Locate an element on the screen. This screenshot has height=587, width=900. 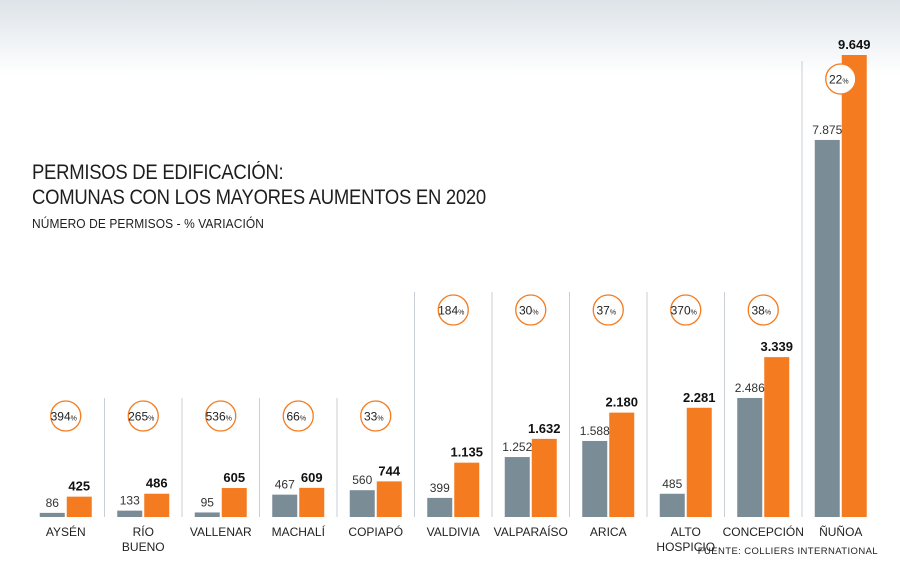
value-label-current: 744 is located at coordinates (389, 470).